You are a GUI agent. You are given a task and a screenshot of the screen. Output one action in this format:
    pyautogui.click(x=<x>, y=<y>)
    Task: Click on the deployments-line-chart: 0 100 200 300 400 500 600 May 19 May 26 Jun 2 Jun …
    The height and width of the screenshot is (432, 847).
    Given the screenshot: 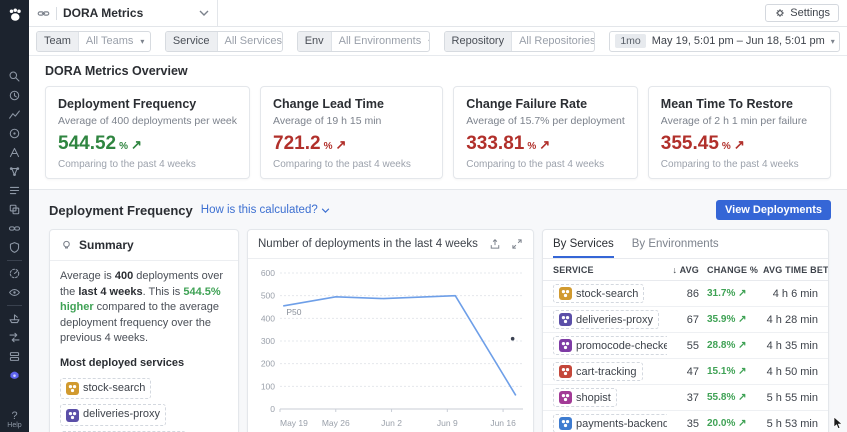 What is the action you would take?
    pyautogui.click(x=392, y=348)
    